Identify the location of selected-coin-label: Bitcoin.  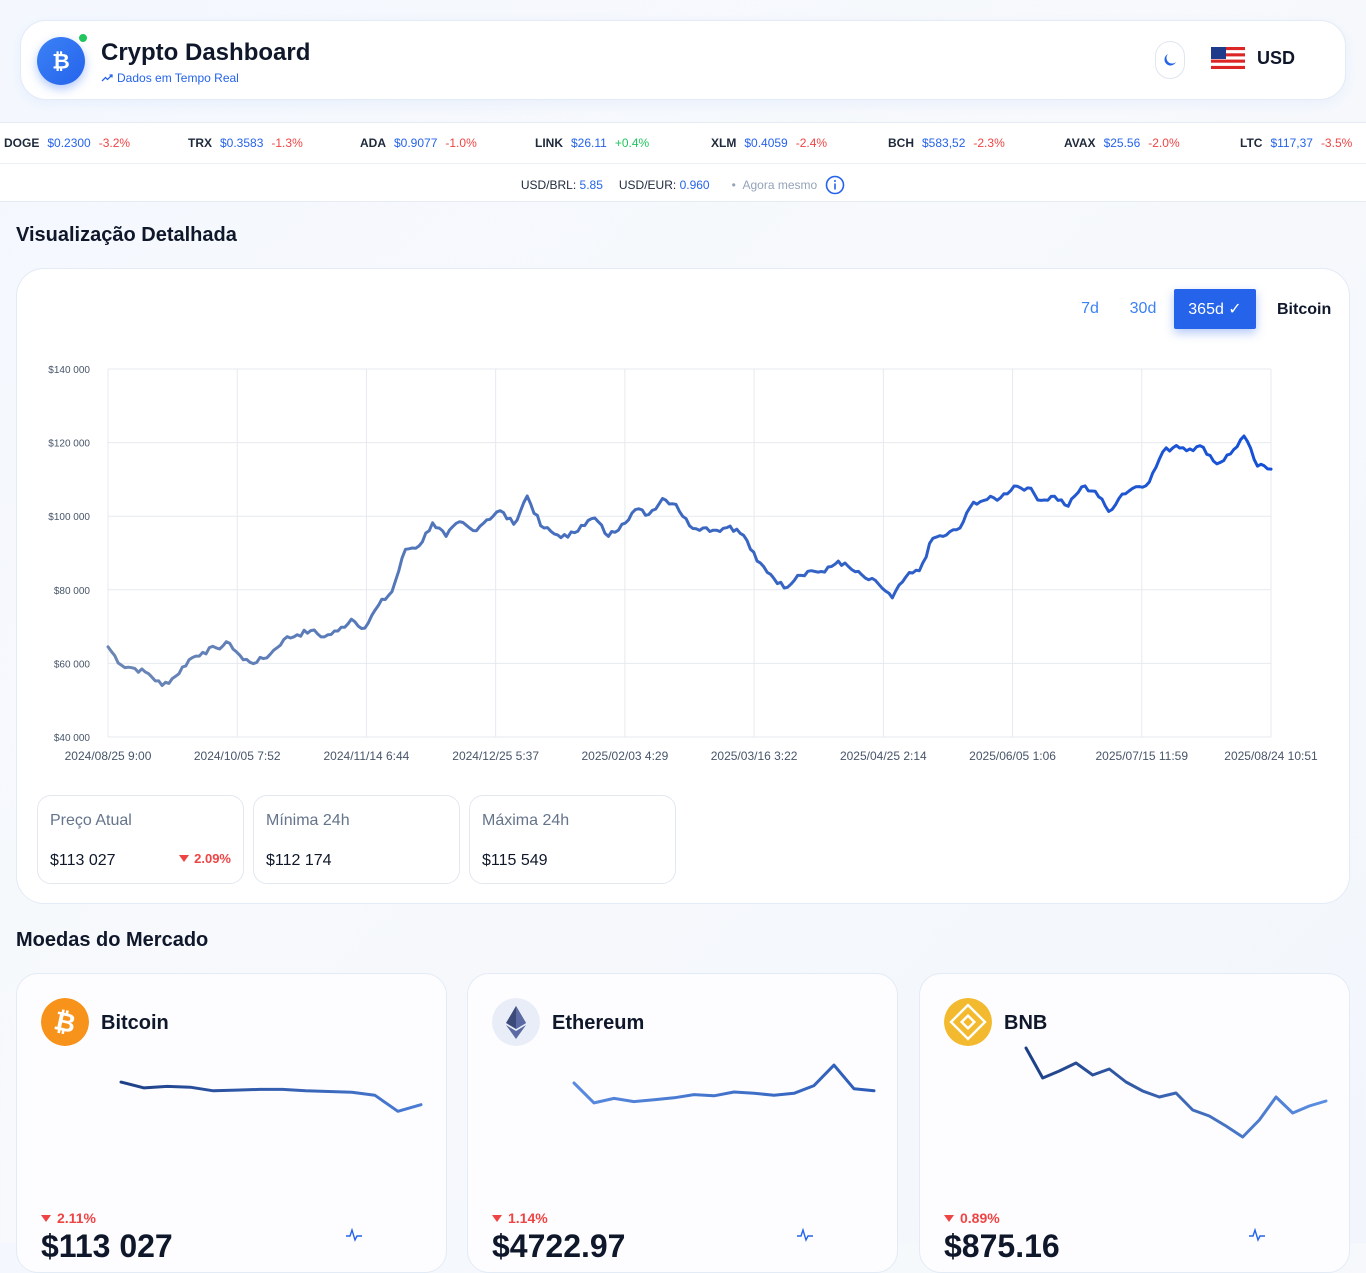
(1304, 309).